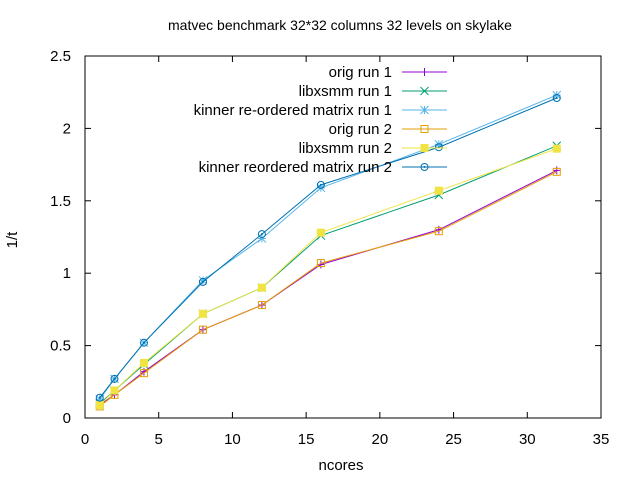  I want to click on legend-label: orig run 1, so click(360, 72).